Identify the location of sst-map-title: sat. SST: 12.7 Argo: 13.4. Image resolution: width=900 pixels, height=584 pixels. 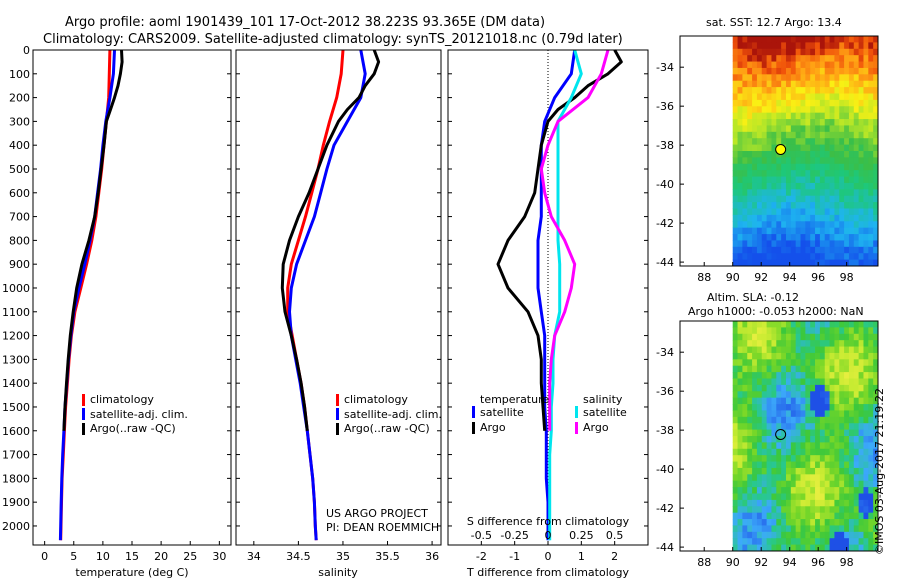
(774, 22).